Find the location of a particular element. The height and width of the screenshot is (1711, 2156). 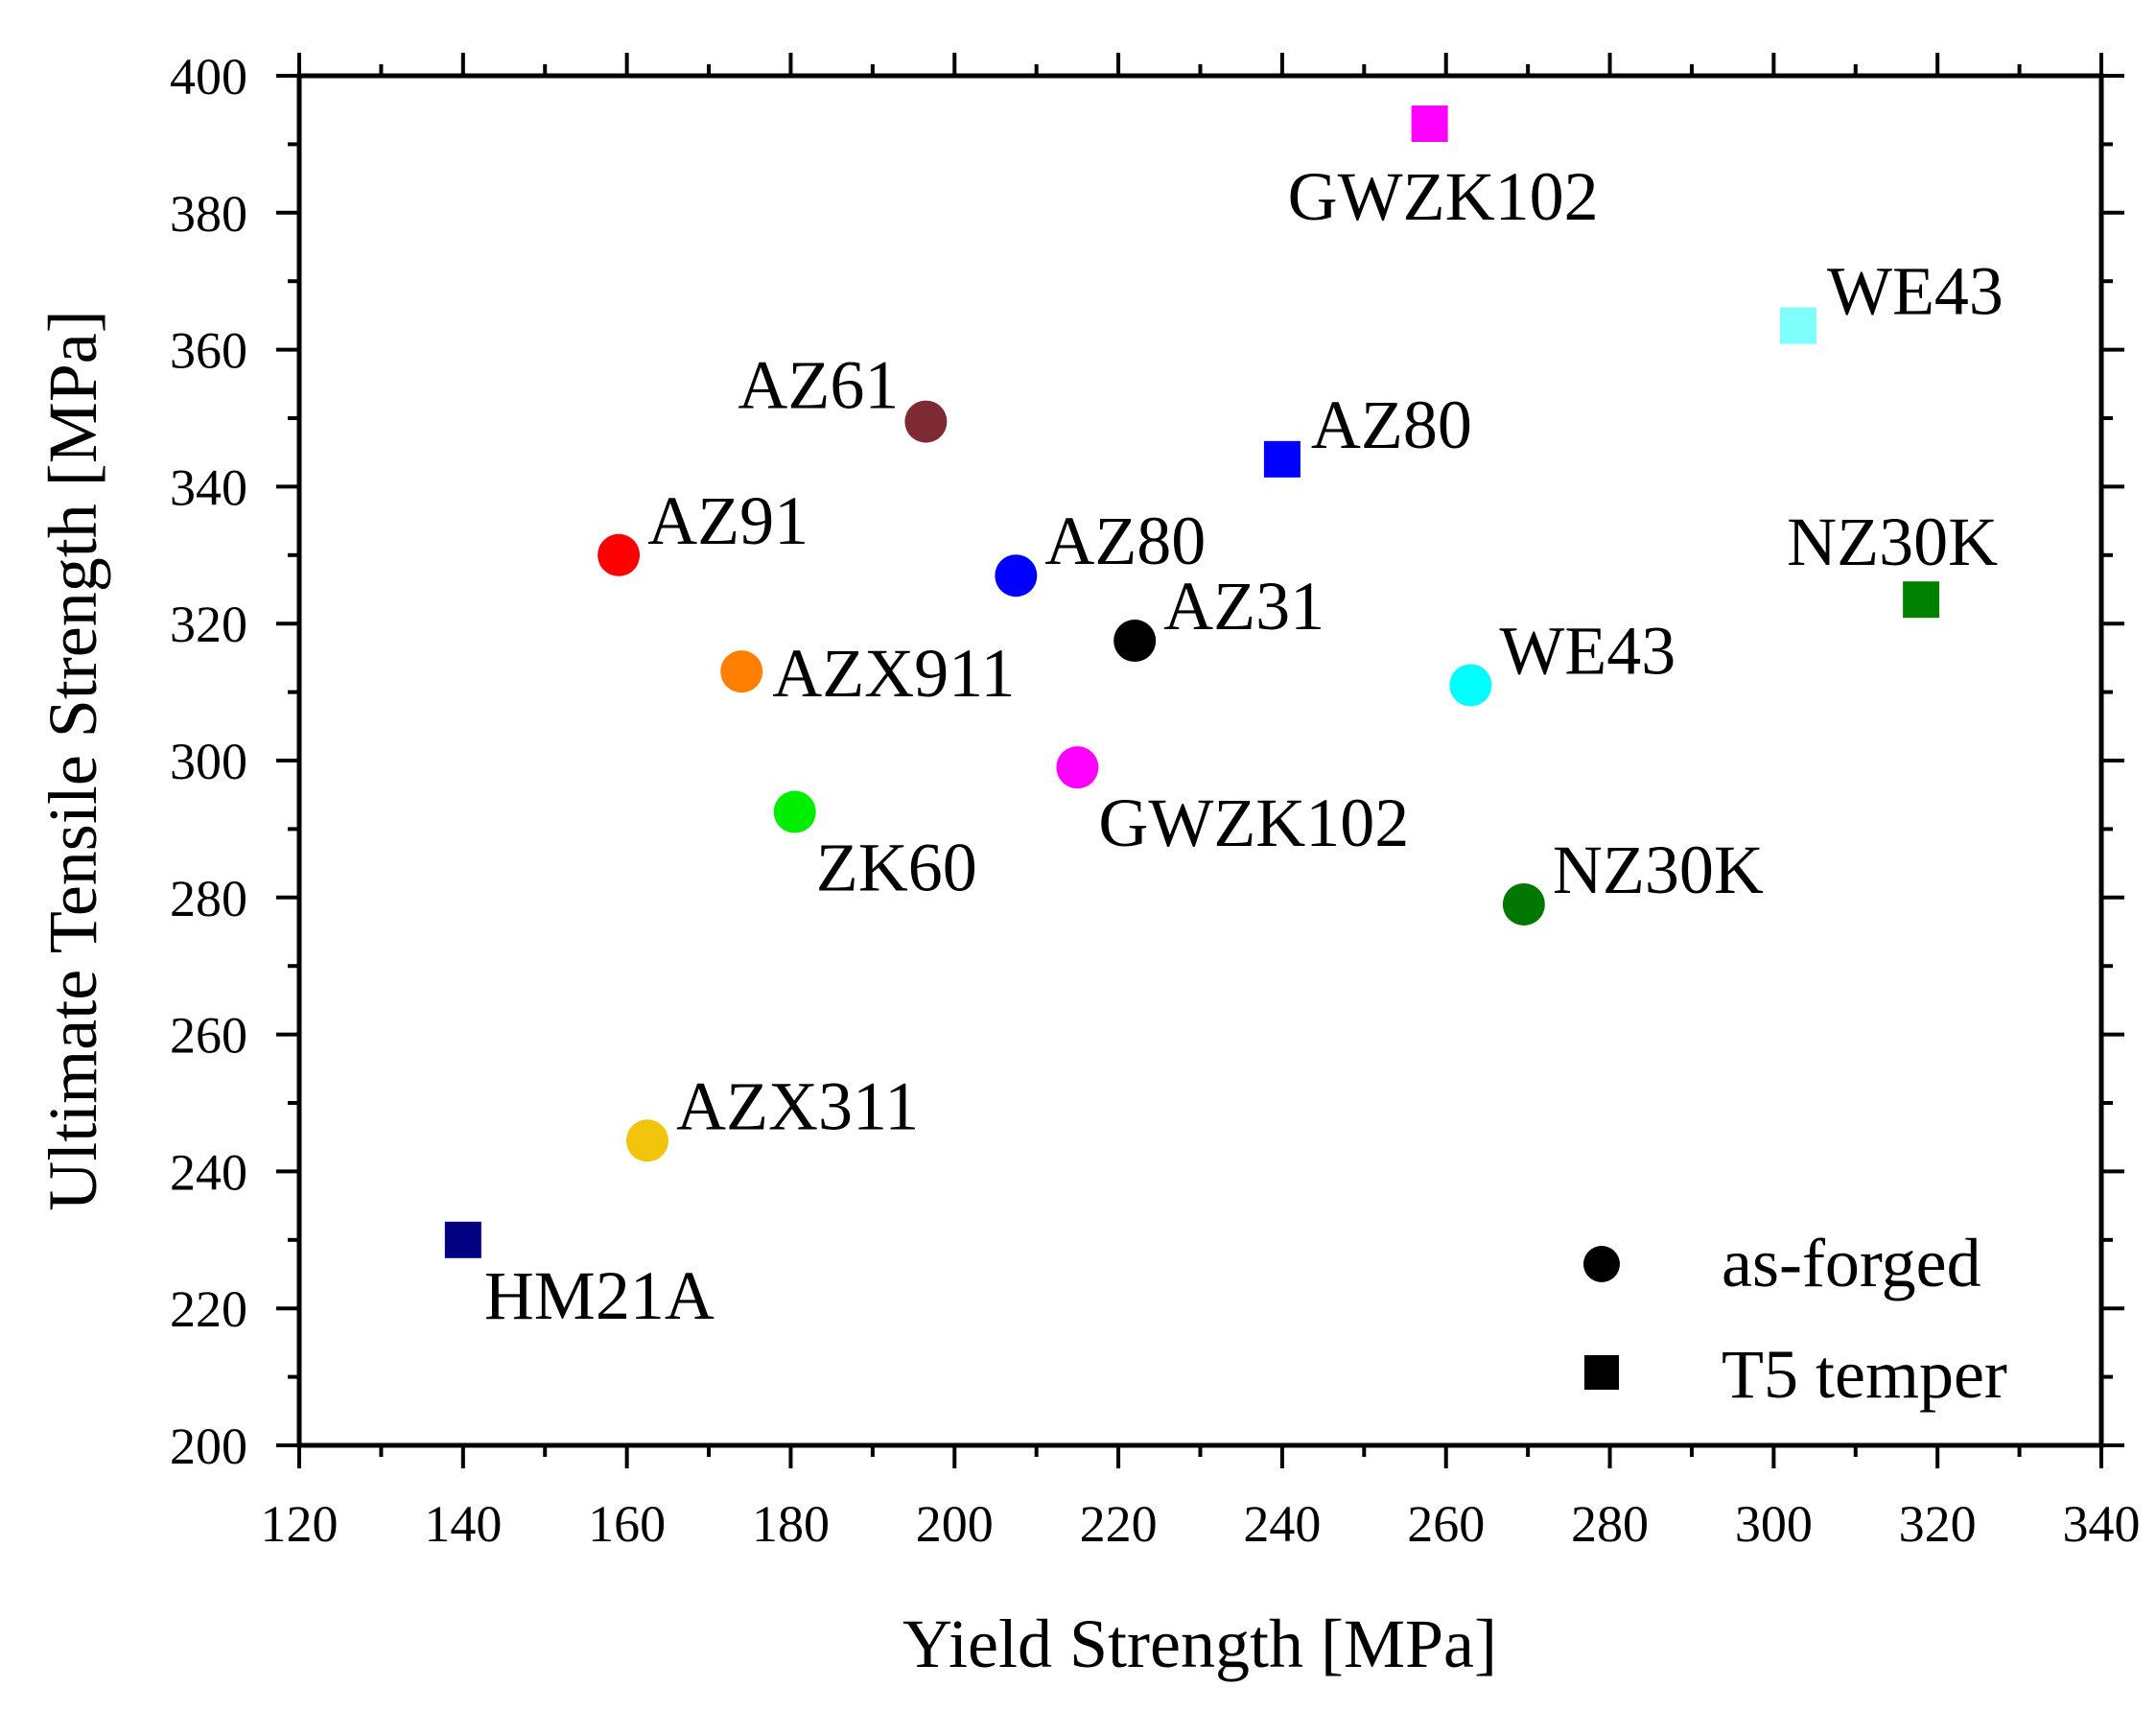

y-tick-label: 400 is located at coordinates (208, 76).